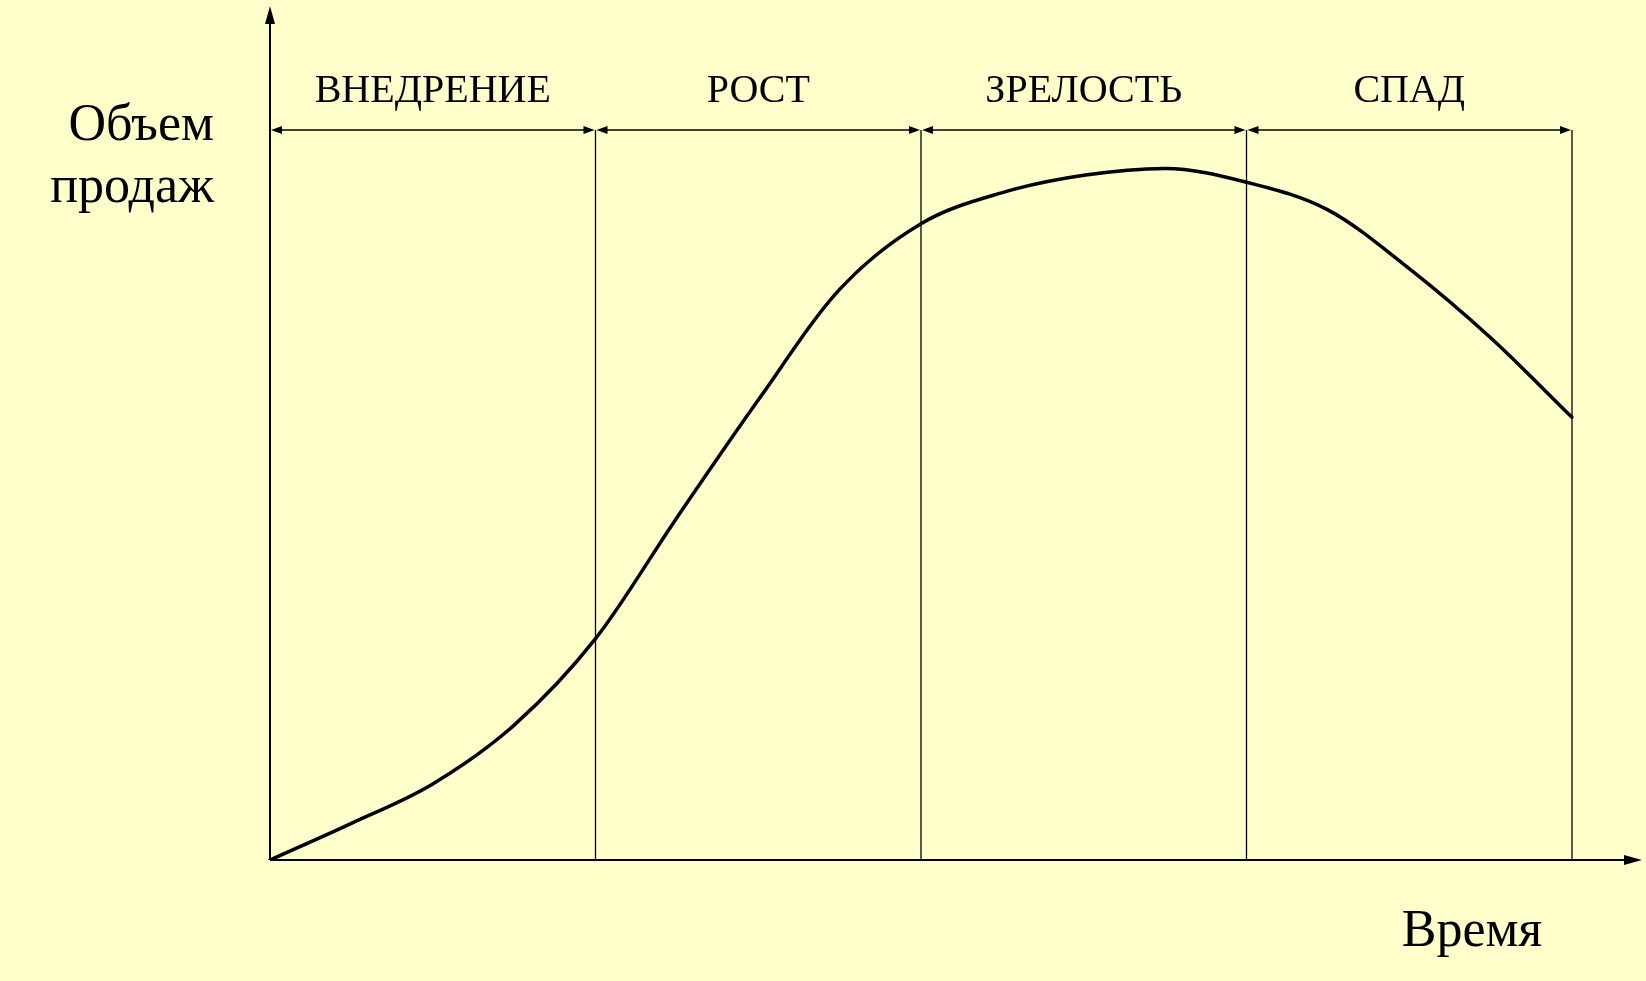 The height and width of the screenshot is (981, 1646). What do you see at coordinates (133, 153) in the screenshot?
I see `y-axis-title: Объем продаж` at bounding box center [133, 153].